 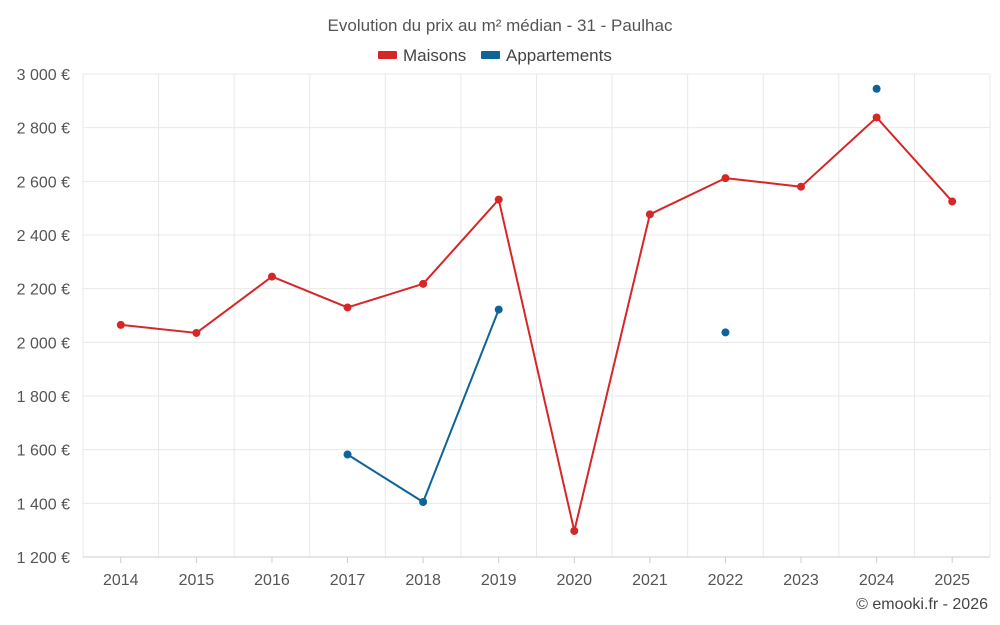 What do you see at coordinates (348, 580) in the screenshot?
I see `x-tick-label: 2017` at bounding box center [348, 580].